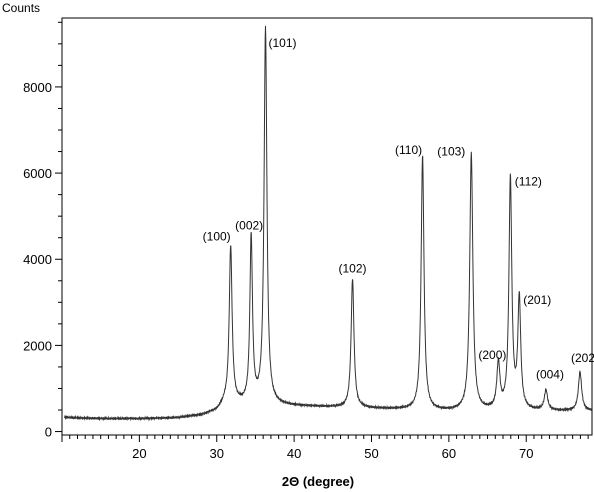 The image size is (594, 492). Describe the element at coordinates (294, 453) in the screenshot. I see `x-tick-label: 40` at that location.